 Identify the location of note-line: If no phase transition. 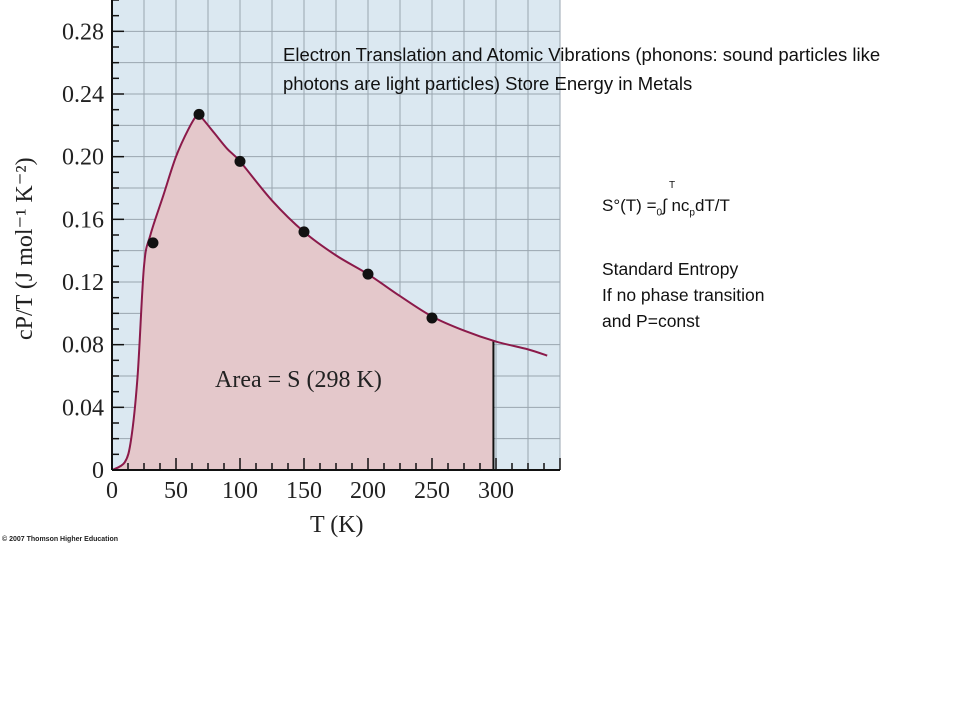
(683, 295).